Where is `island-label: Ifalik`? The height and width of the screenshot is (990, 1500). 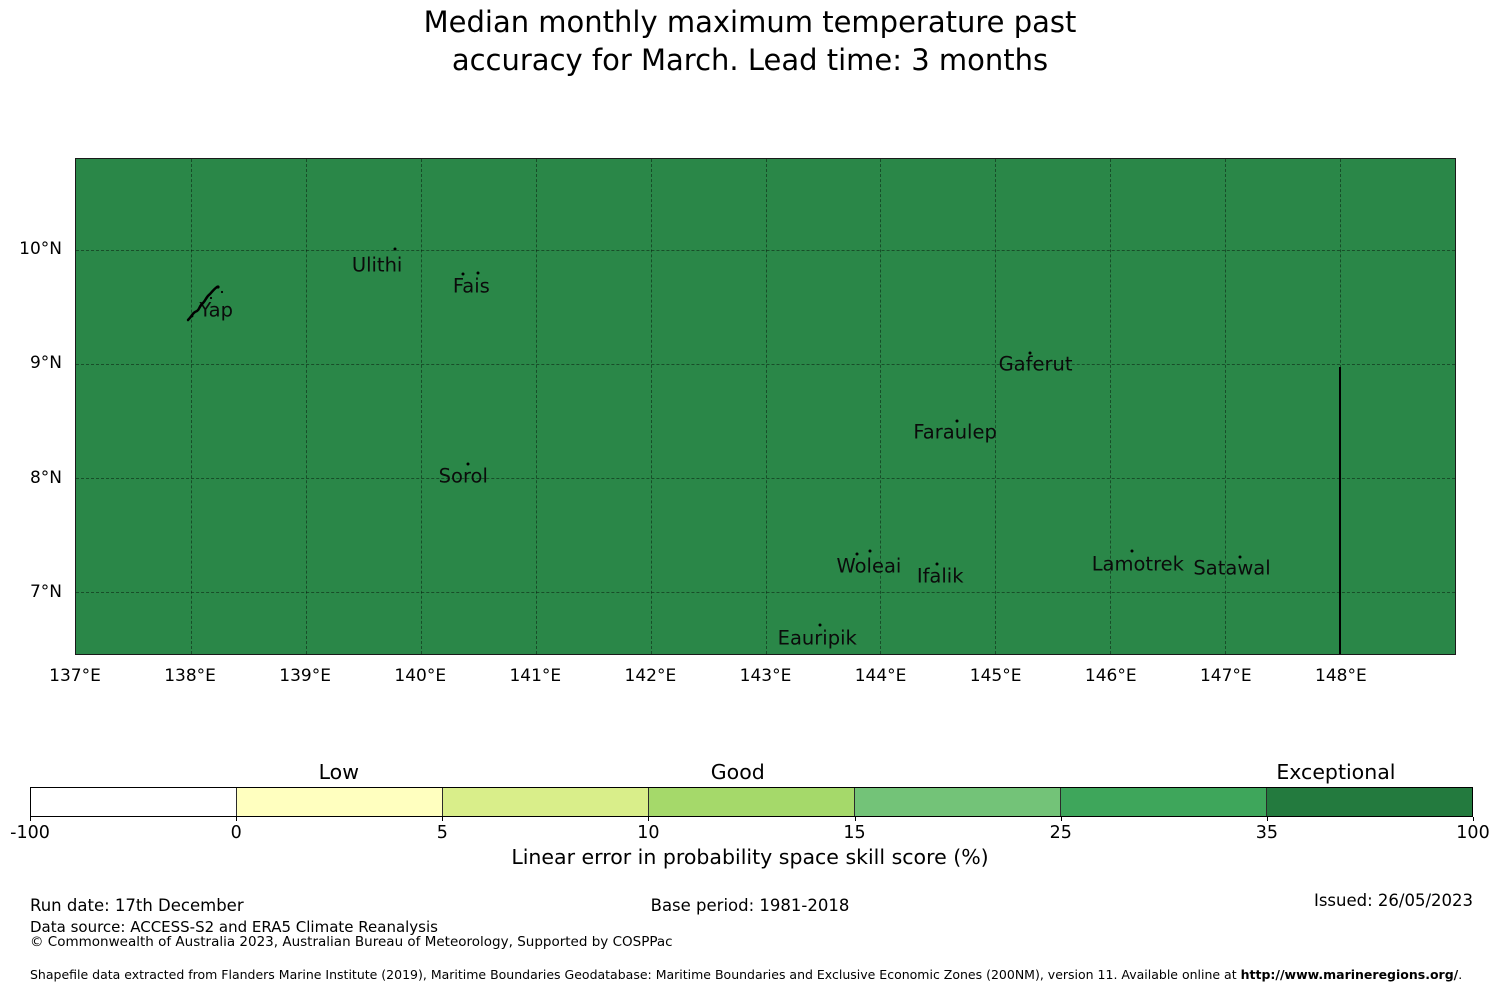
island-label: Ifalik is located at coordinates (940, 576).